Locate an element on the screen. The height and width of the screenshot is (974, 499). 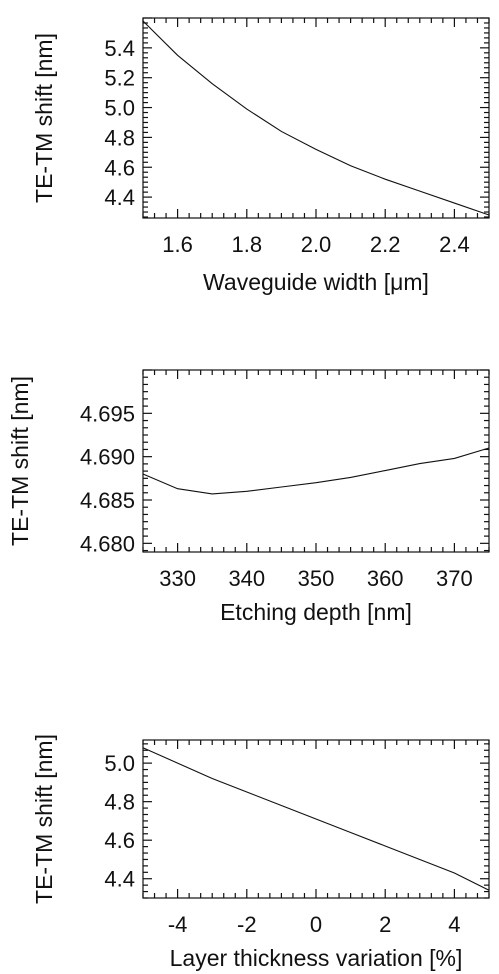
x-tick-label: 360 is located at coordinates (385, 578).